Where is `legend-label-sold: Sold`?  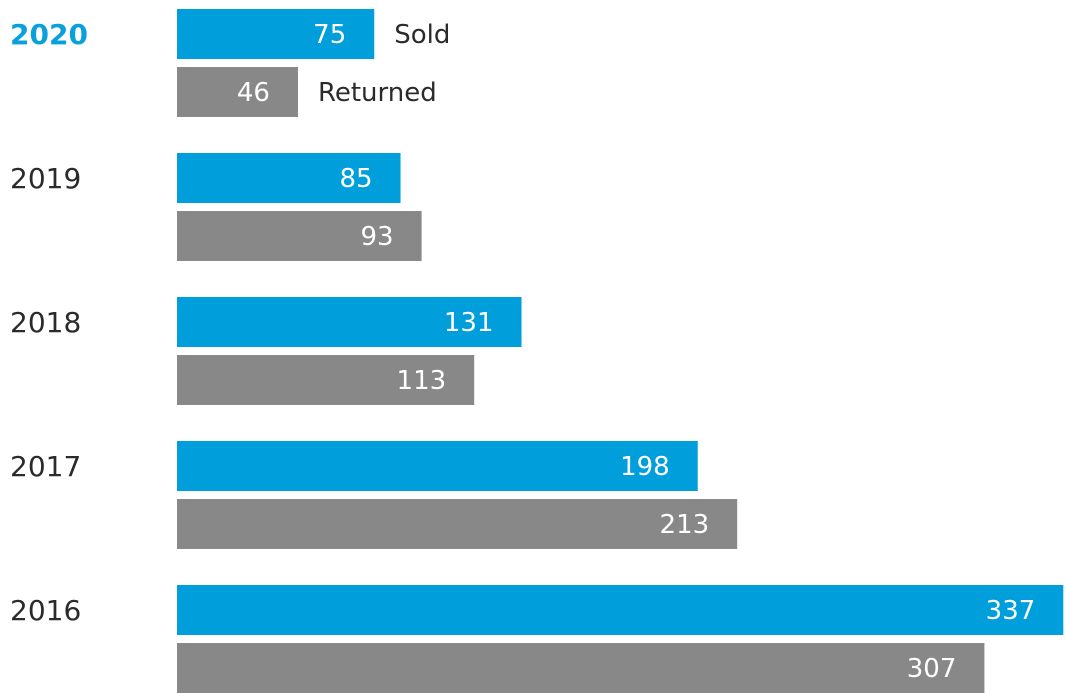
legend-label-sold: Sold is located at coordinates (422, 35).